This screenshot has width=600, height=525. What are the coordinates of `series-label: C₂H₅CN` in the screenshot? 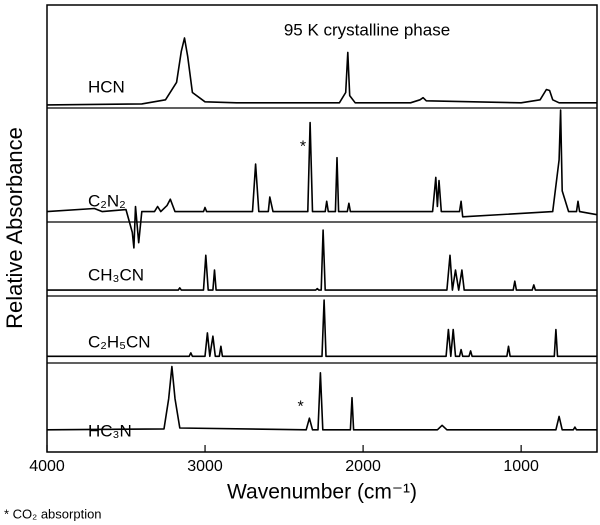 It's located at (119, 341).